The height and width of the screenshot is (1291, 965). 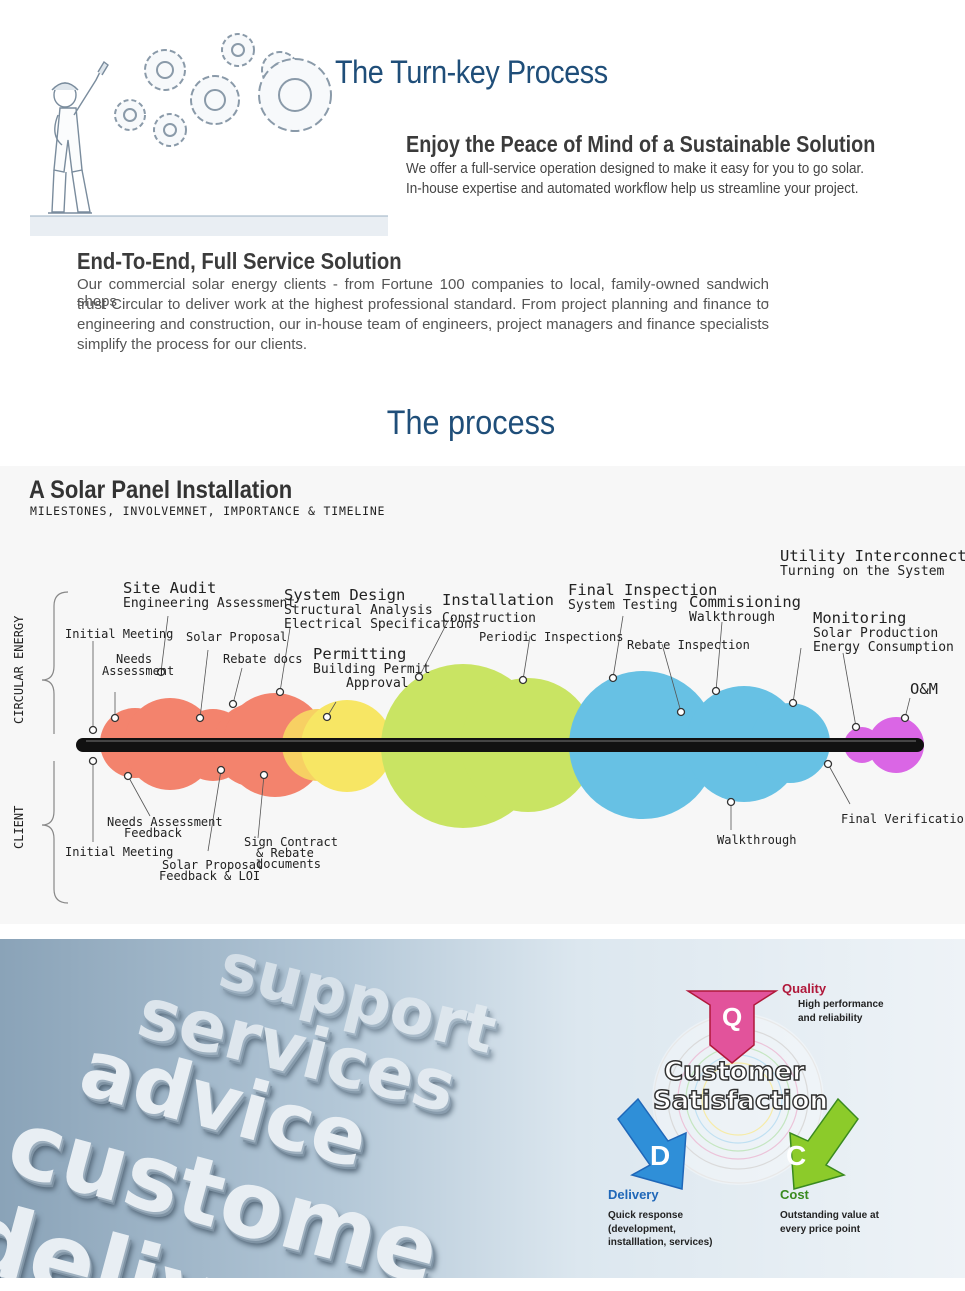 What do you see at coordinates (19, 827) in the screenshot?
I see `side-label-client: CLIENT` at bounding box center [19, 827].